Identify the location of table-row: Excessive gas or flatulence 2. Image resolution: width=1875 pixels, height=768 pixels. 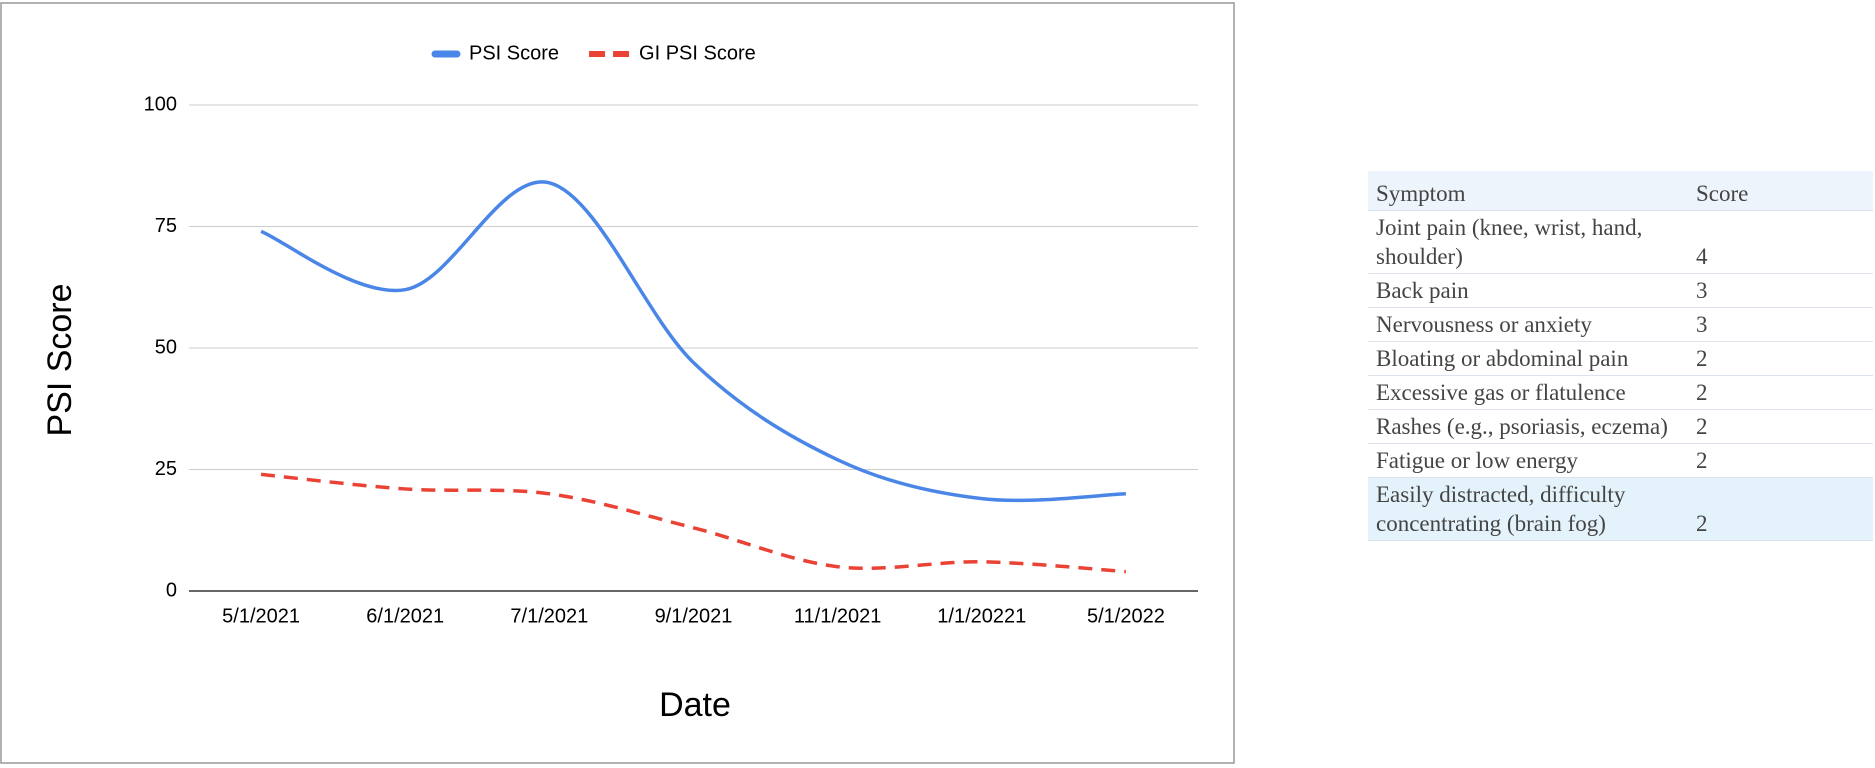
(1620, 392).